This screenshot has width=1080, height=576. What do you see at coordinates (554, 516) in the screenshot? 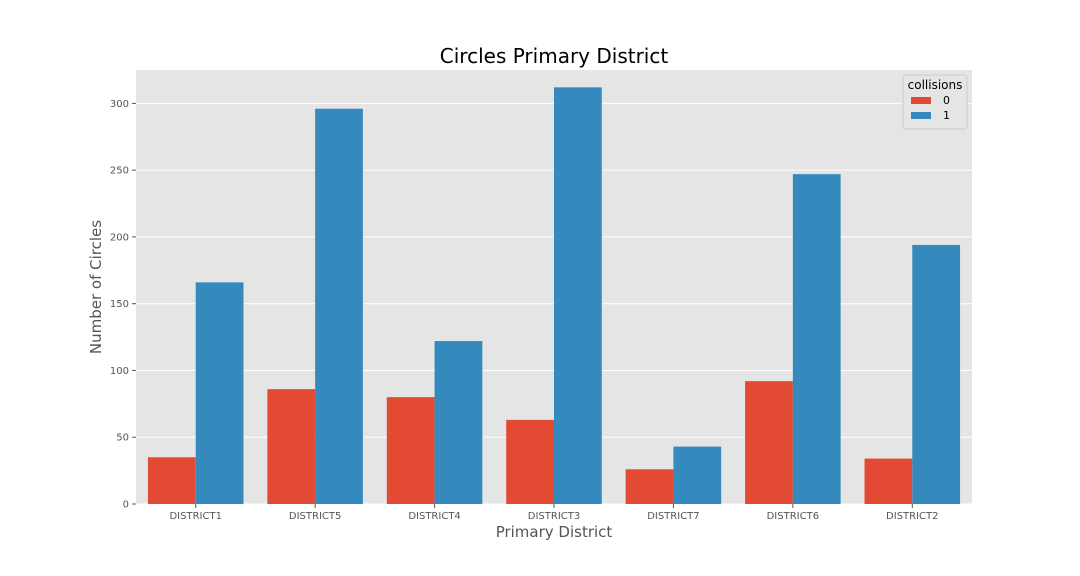
I see `x-tick-label: DISTRICT3` at bounding box center [554, 516].